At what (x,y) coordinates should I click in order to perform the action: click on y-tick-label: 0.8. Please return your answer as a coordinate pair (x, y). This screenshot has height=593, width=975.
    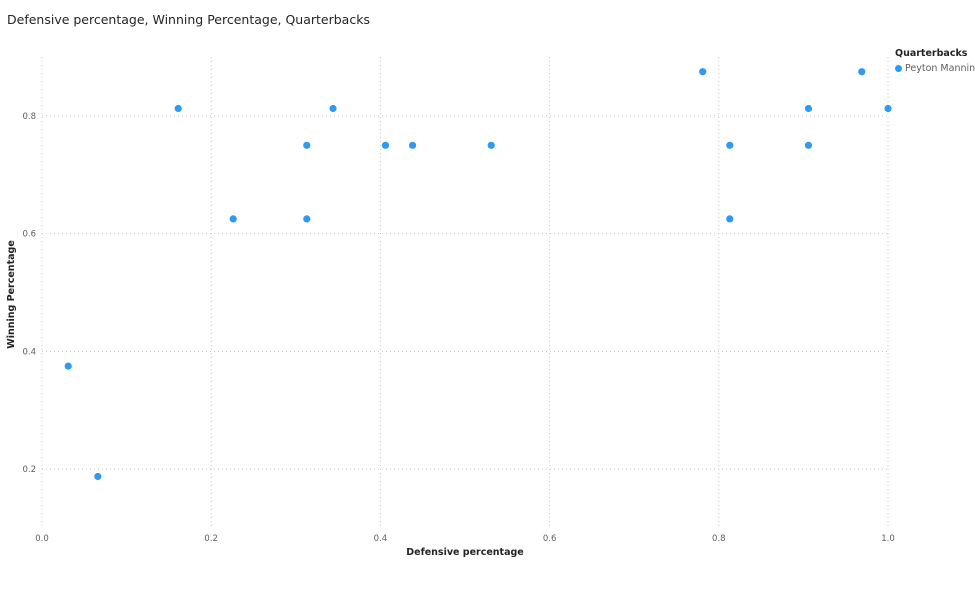
    Looking at the image, I should click on (29, 117).